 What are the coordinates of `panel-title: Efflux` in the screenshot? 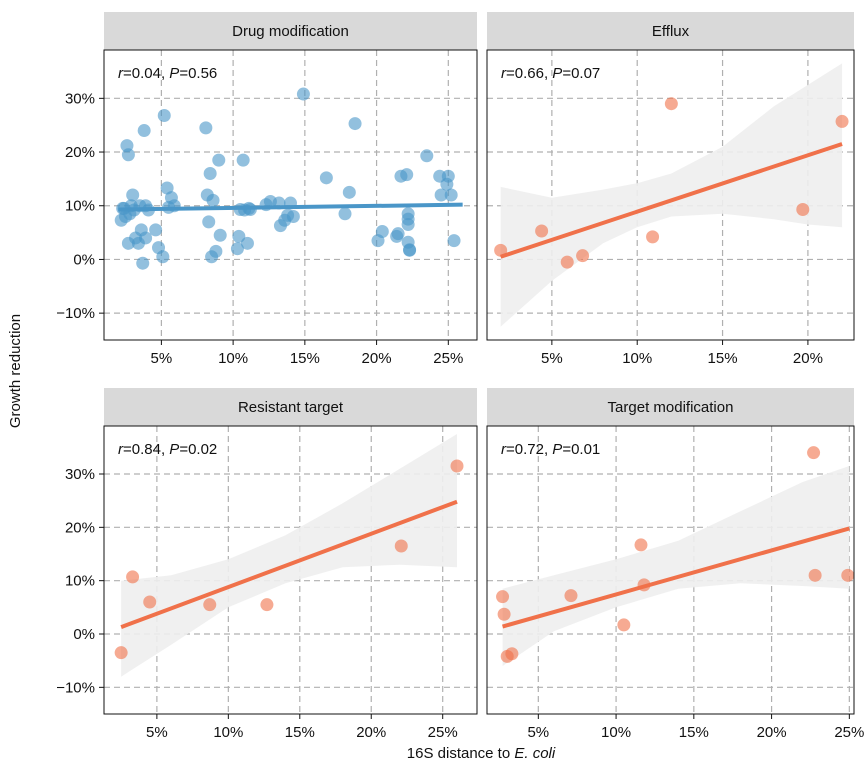 It's located at (671, 31).